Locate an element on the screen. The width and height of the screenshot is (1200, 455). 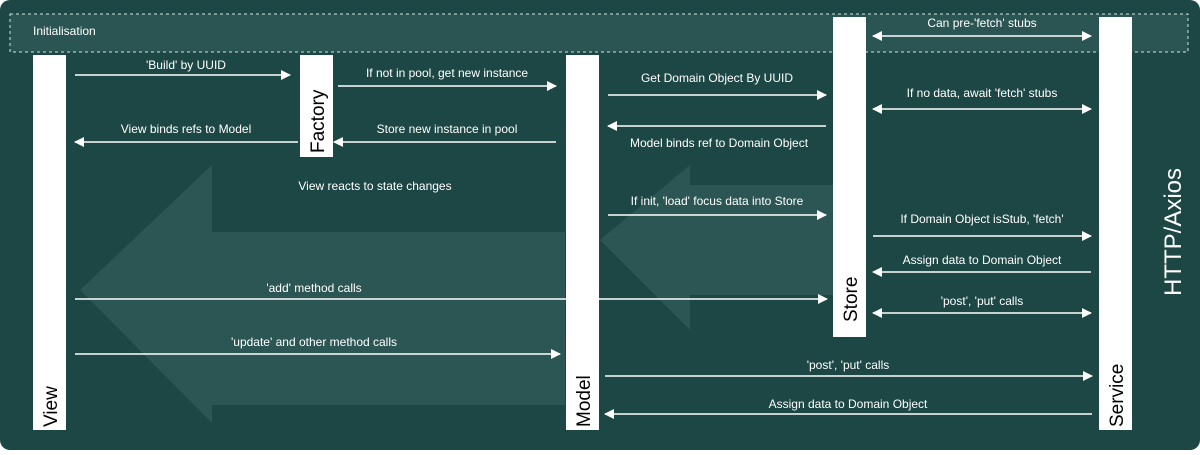
add-method-calls-label: 'add' method calls is located at coordinates (313, 288).